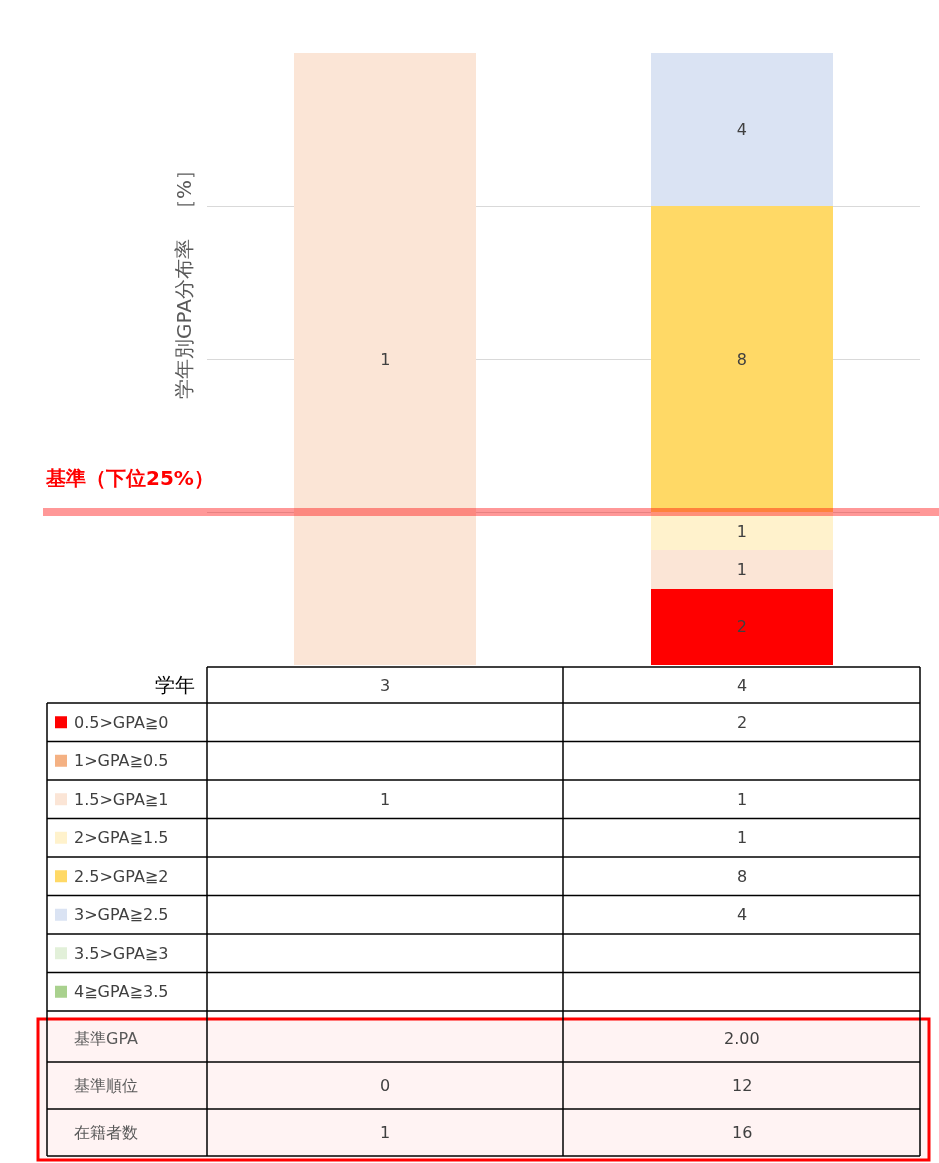 This screenshot has width=939, height=1163. Describe the element at coordinates (121, 876) in the screenshot. I see `legend-label: 2.5>GPA≧2` at that location.